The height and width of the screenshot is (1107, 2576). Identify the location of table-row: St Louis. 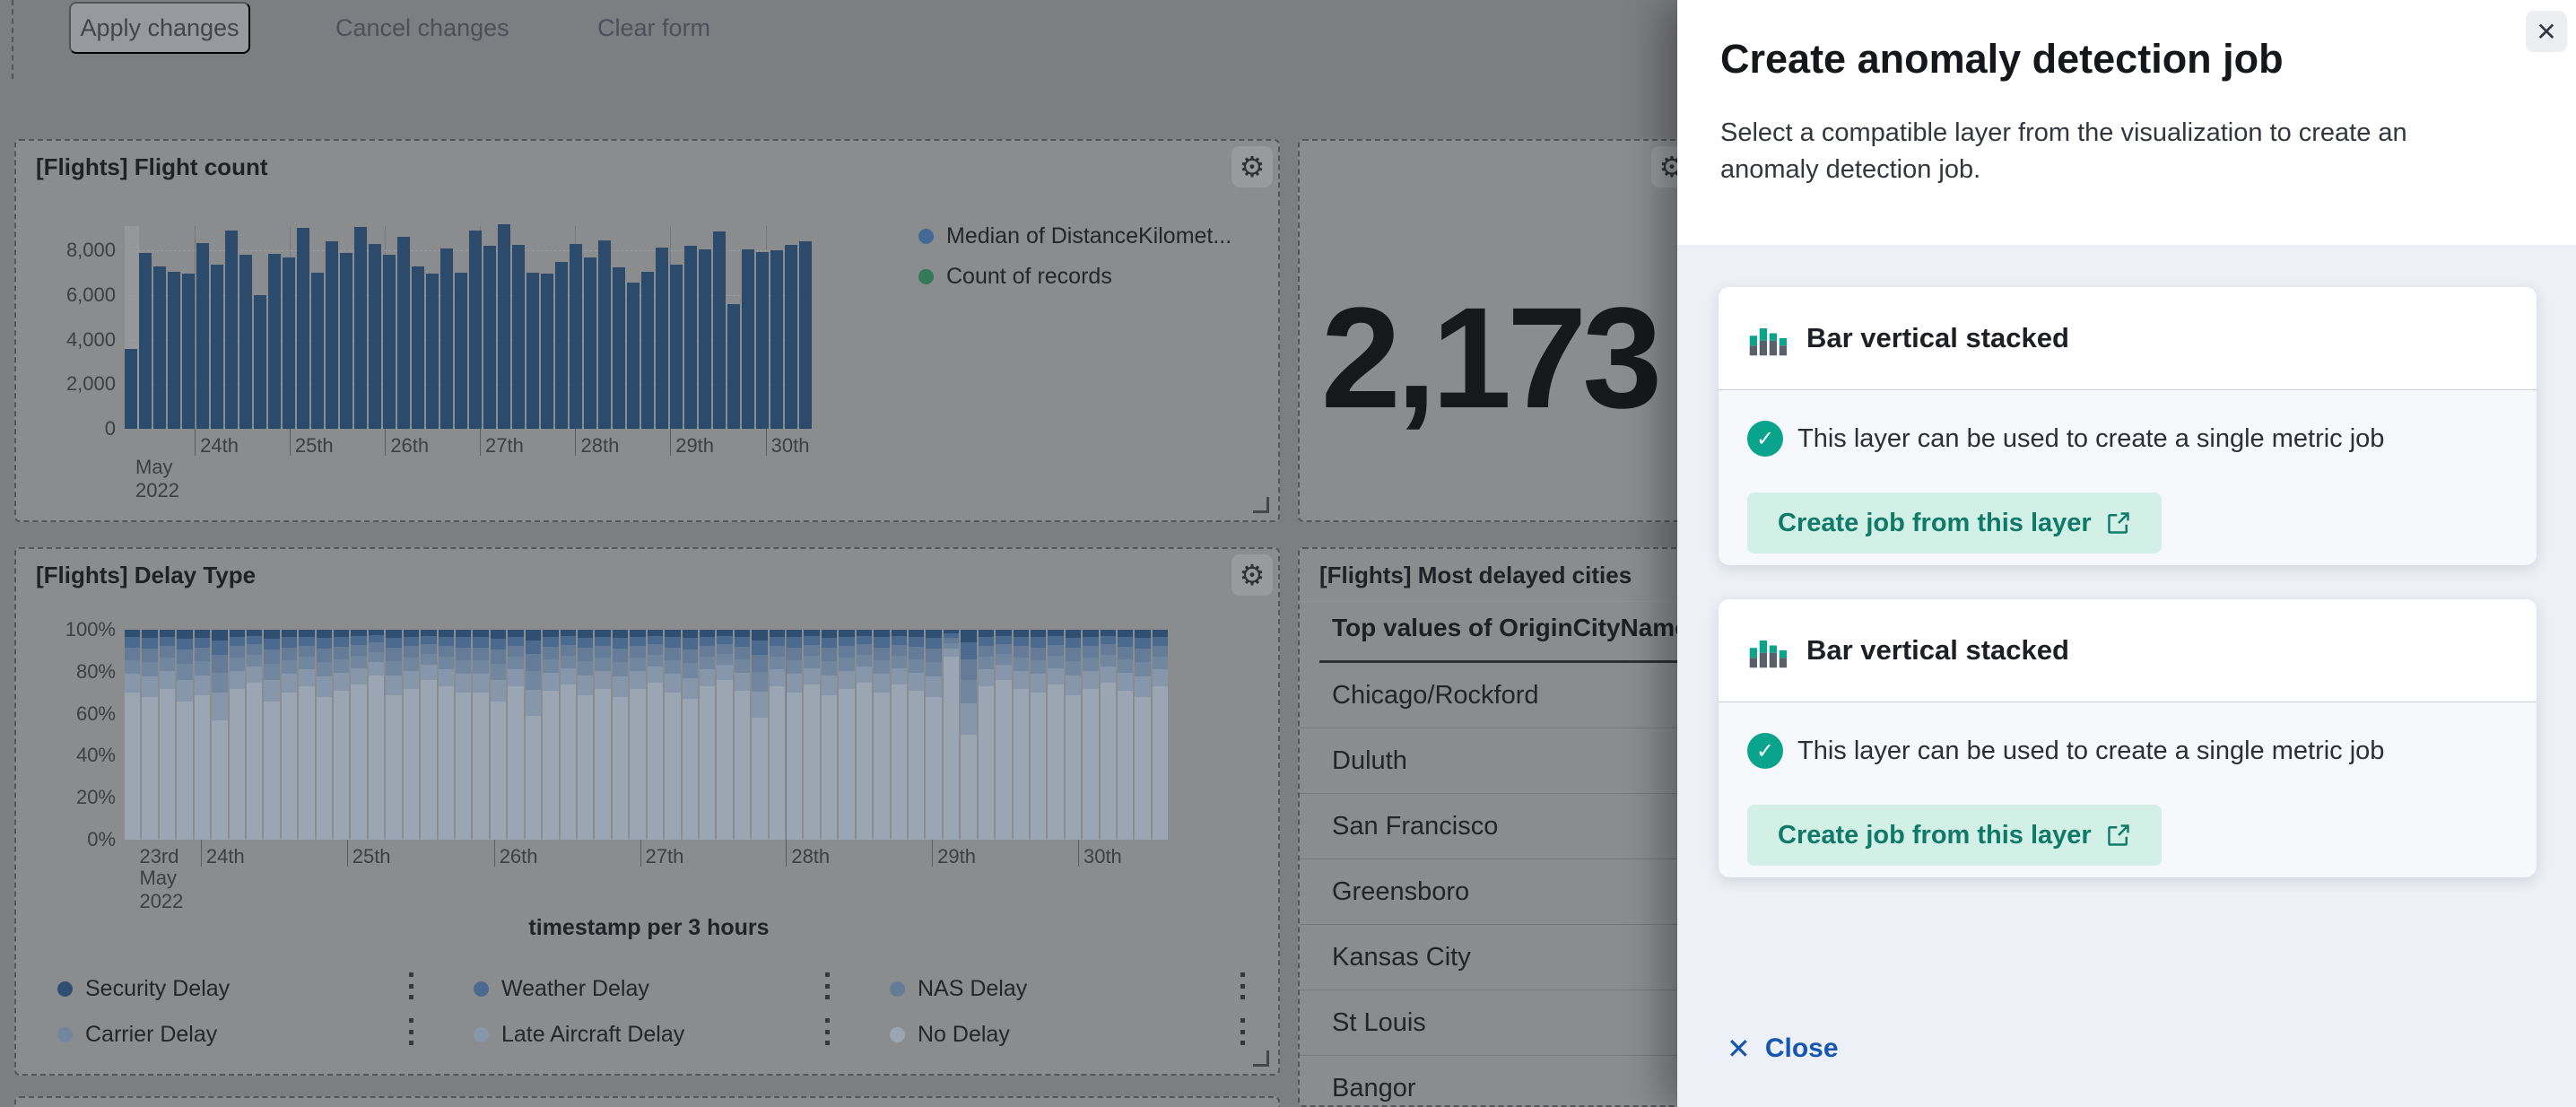
(1514, 1023).